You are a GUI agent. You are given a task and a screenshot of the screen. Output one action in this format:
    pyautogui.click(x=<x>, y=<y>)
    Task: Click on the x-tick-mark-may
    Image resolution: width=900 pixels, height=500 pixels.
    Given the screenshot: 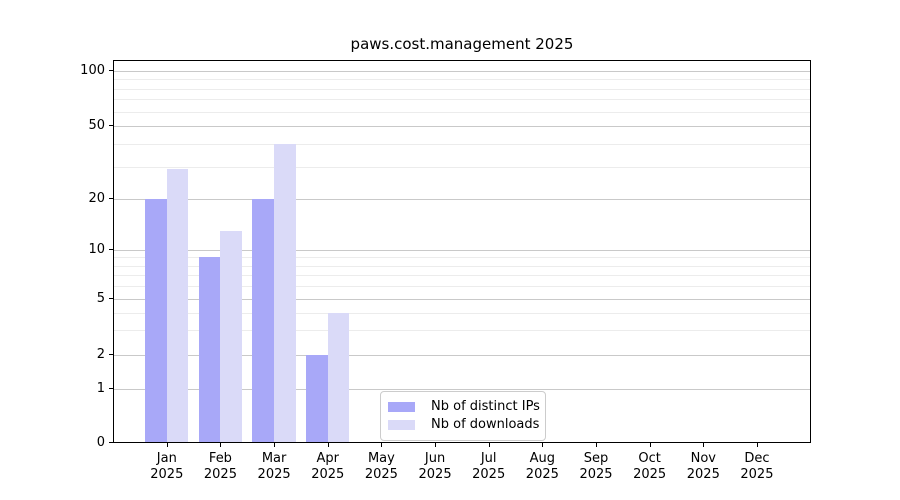 What is the action you would take?
    pyautogui.click(x=382, y=445)
    